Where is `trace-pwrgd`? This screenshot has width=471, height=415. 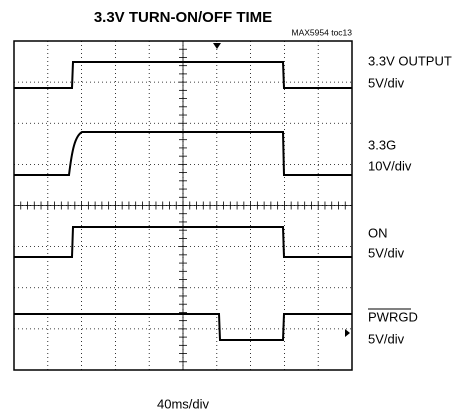 trace-pwrgd is located at coordinates (183, 327).